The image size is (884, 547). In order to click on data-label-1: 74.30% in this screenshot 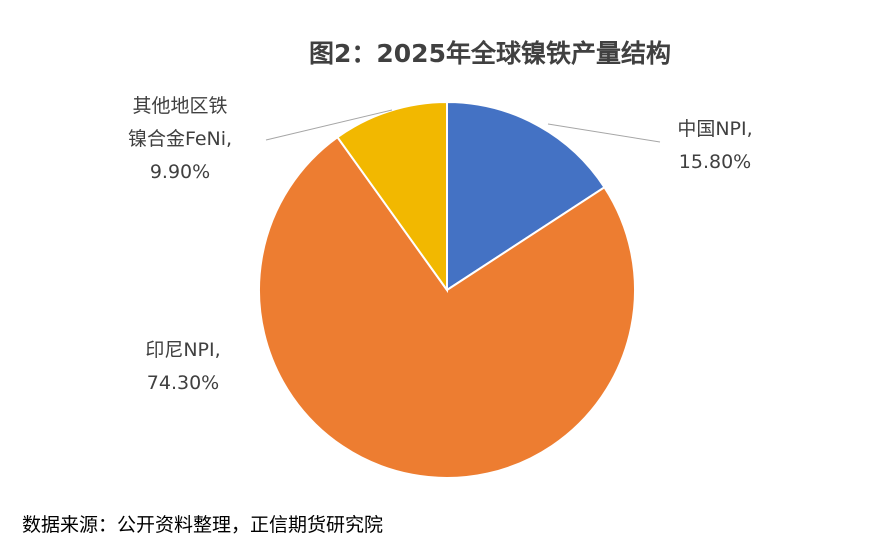, I will do `click(183, 383)`.